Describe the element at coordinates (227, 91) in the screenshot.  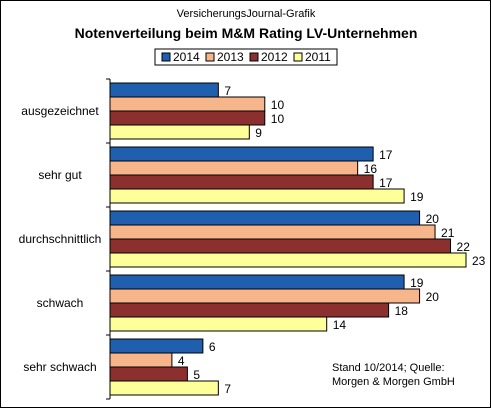
I see `data-label-ausgezeichnet-2014: 7` at that location.